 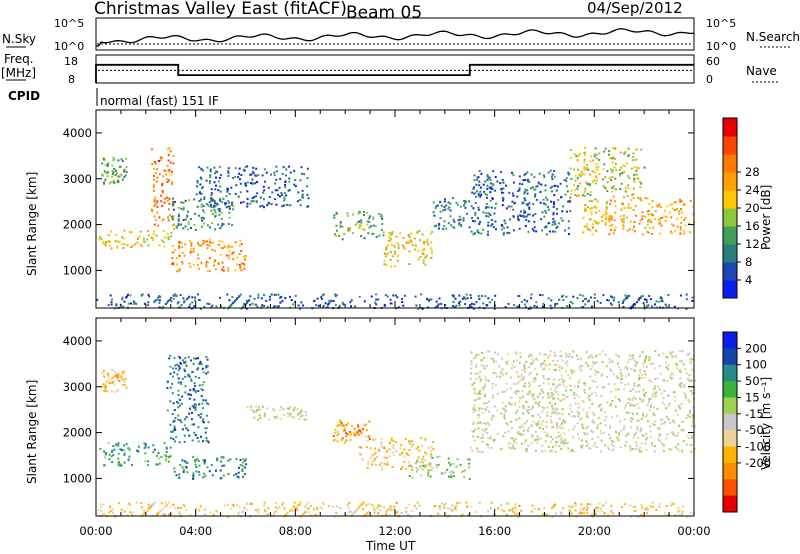 I want to click on velocity-range-axis-label: Slant Range [km], so click(x=32, y=432).